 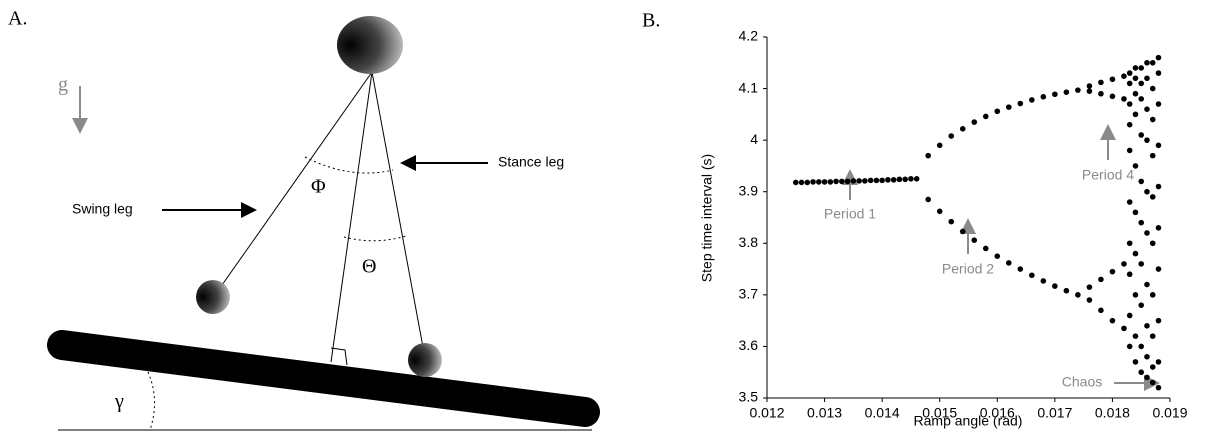 What do you see at coordinates (749, 397) in the screenshot?
I see `y-tick-label: 3.5` at bounding box center [749, 397].